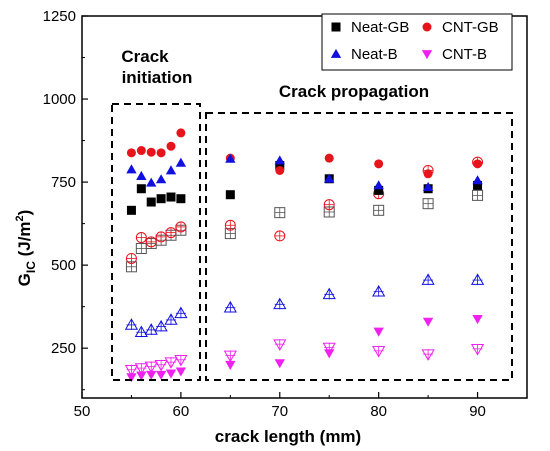  I want to click on x-tick-label: 90, so click(477, 411).